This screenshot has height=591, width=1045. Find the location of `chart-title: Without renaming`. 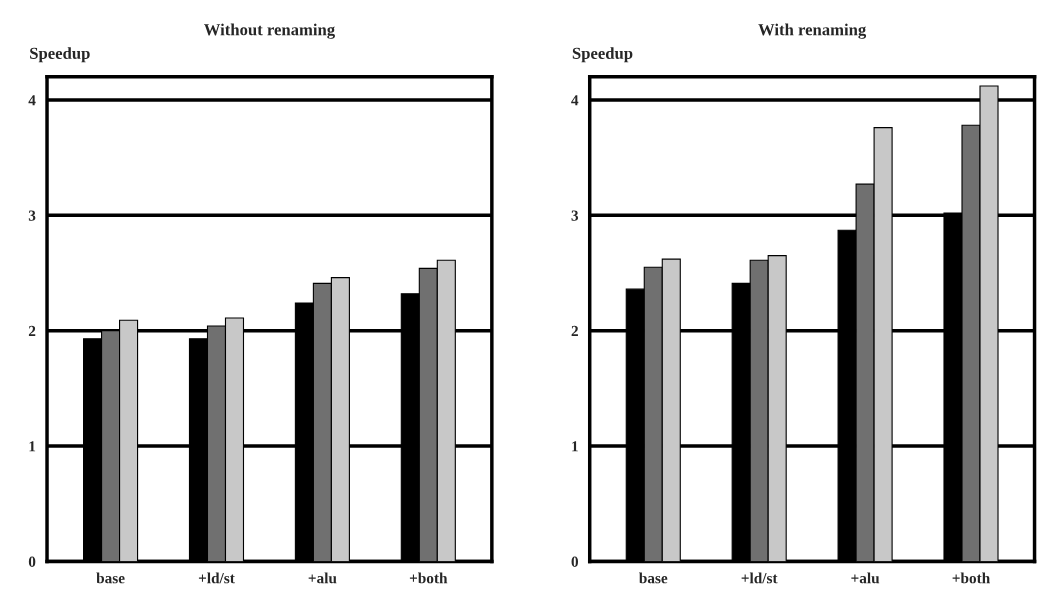

chart-title: Without renaming is located at coordinates (269, 31).